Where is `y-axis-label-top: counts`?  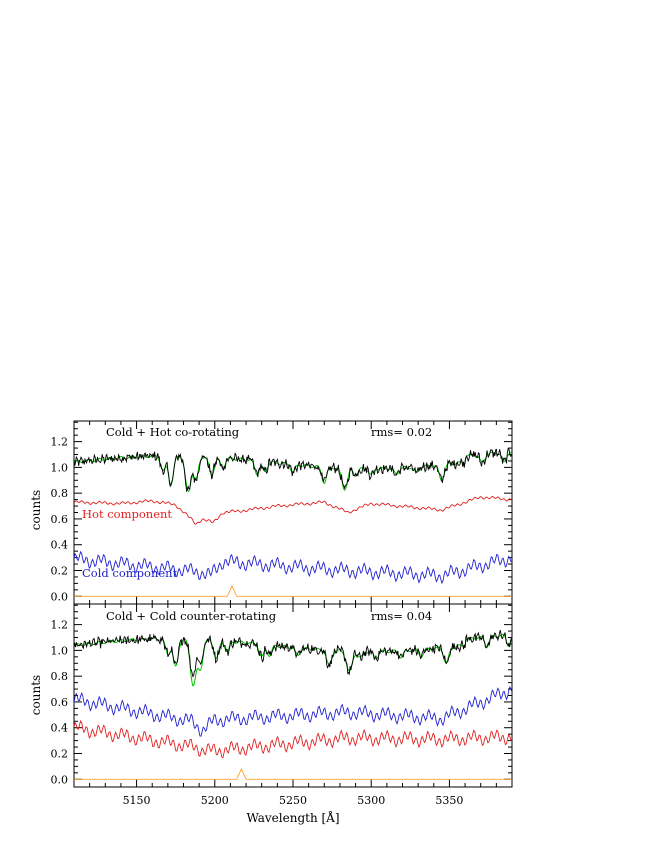
y-axis-label-top: counts is located at coordinates (36, 510).